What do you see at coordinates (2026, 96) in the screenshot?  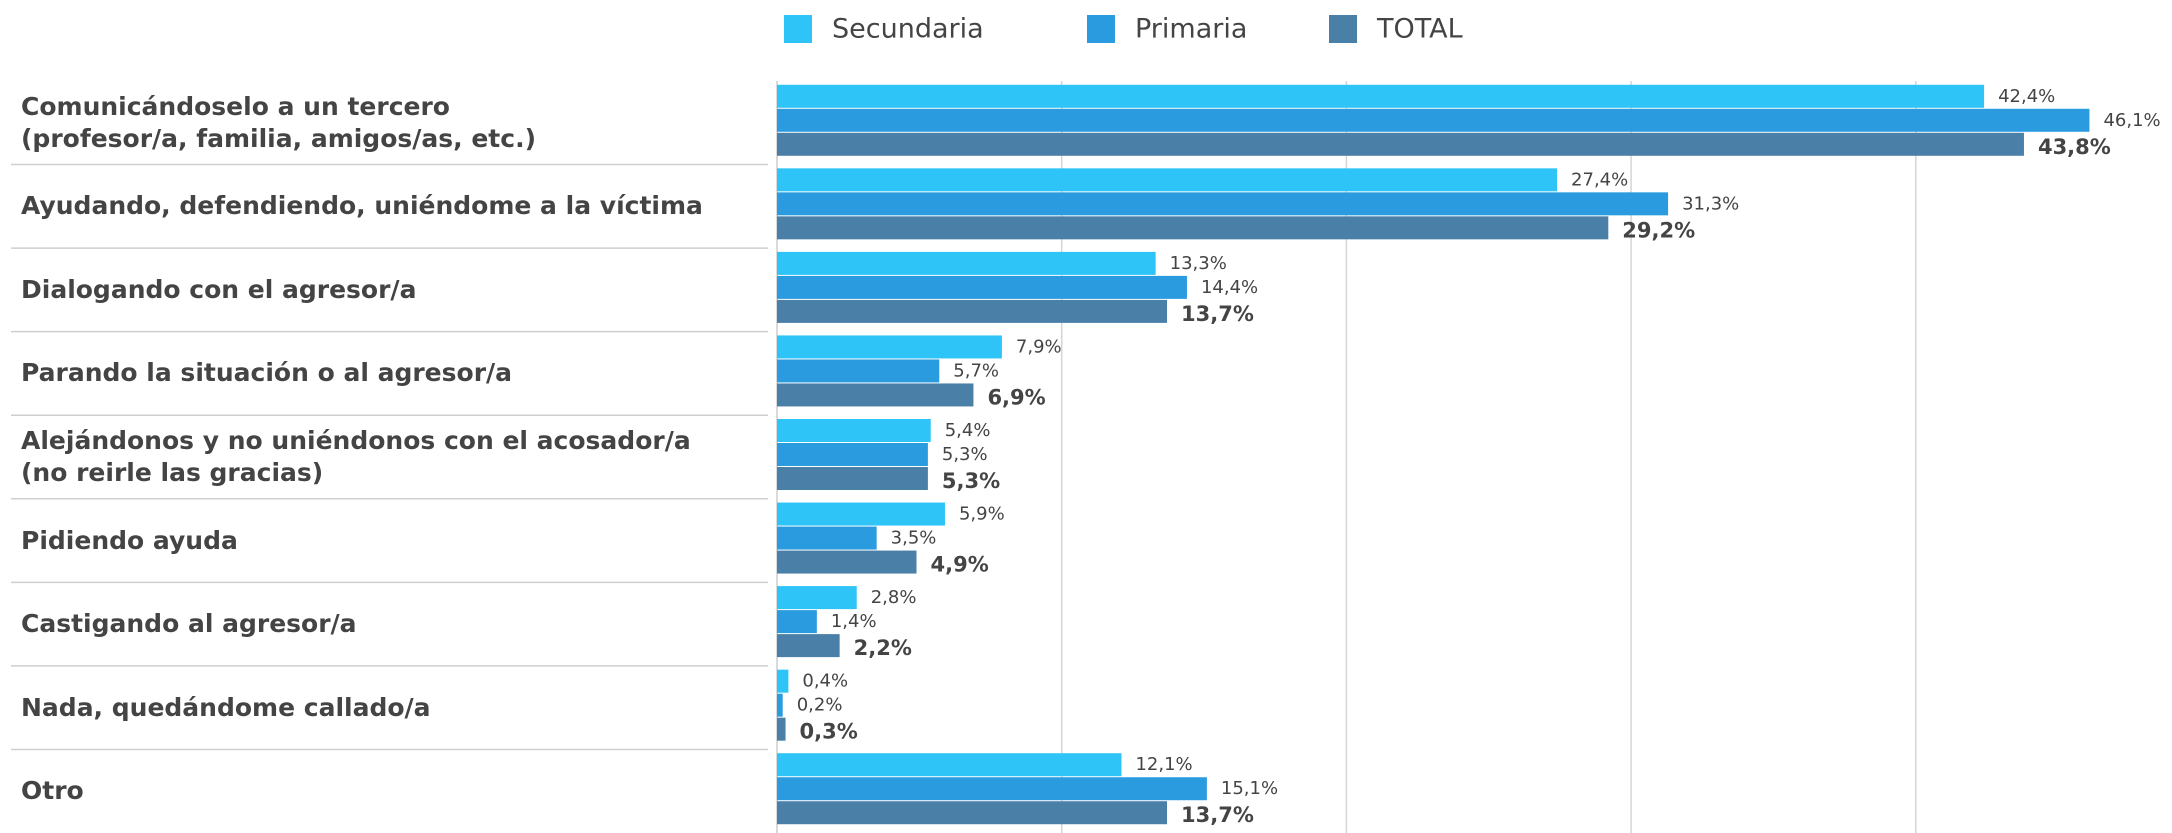 I see `value-label: 42,4%` at bounding box center [2026, 96].